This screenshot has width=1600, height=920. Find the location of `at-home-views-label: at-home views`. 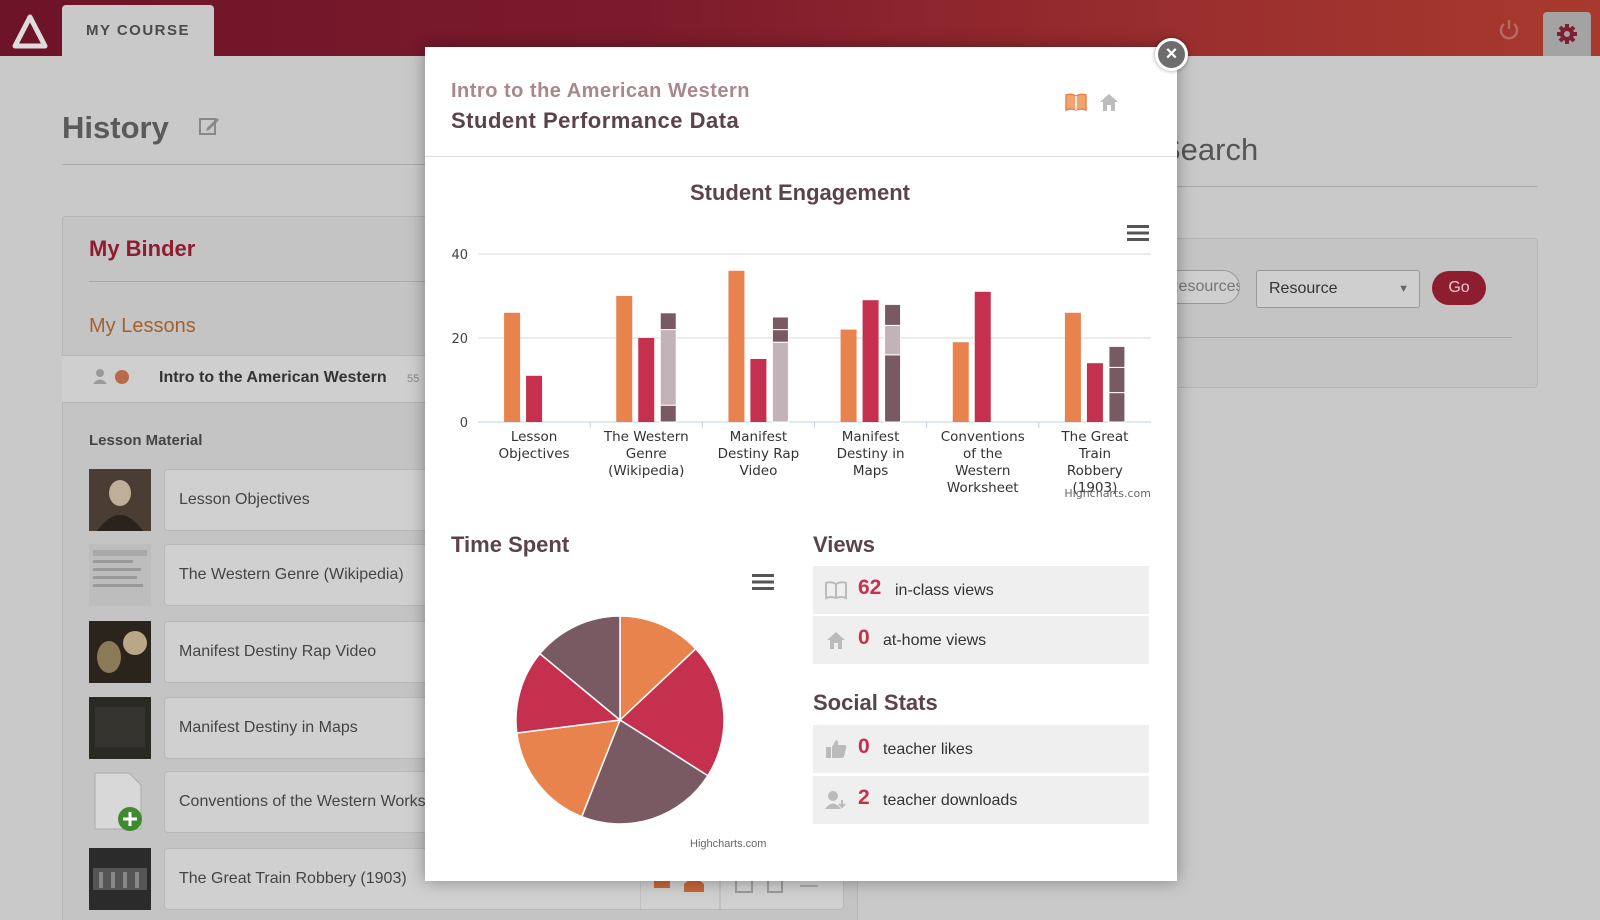

at-home-views-label: at-home views is located at coordinates (935, 640).